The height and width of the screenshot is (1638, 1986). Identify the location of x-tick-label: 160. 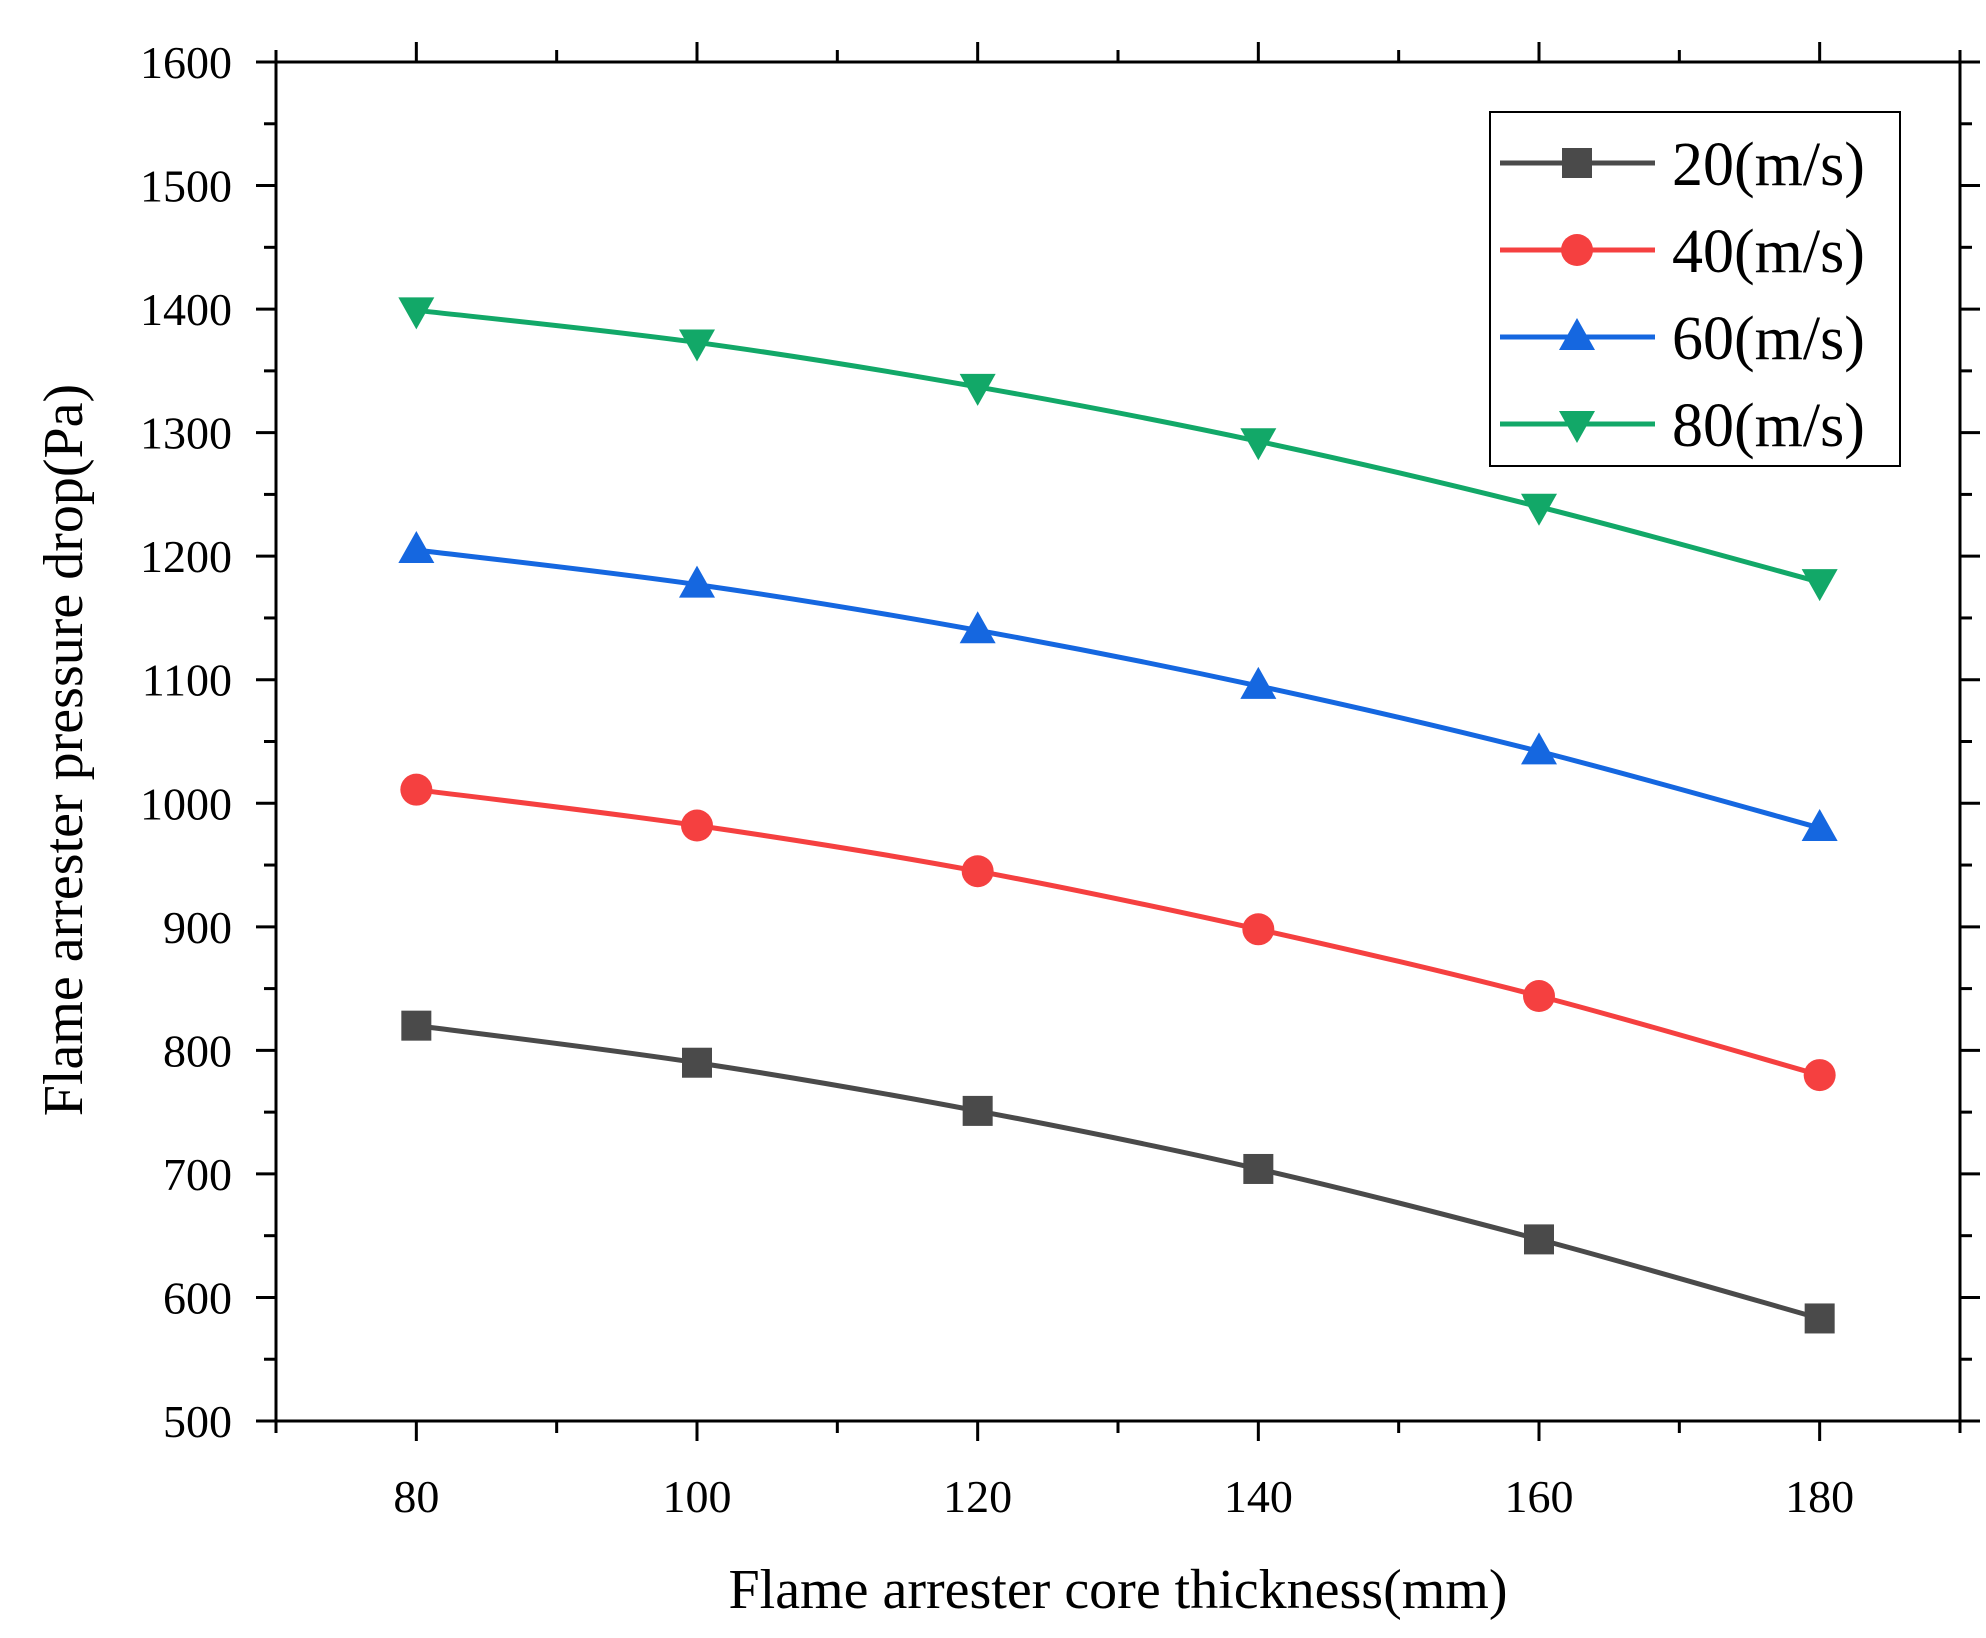
(1539, 1496).